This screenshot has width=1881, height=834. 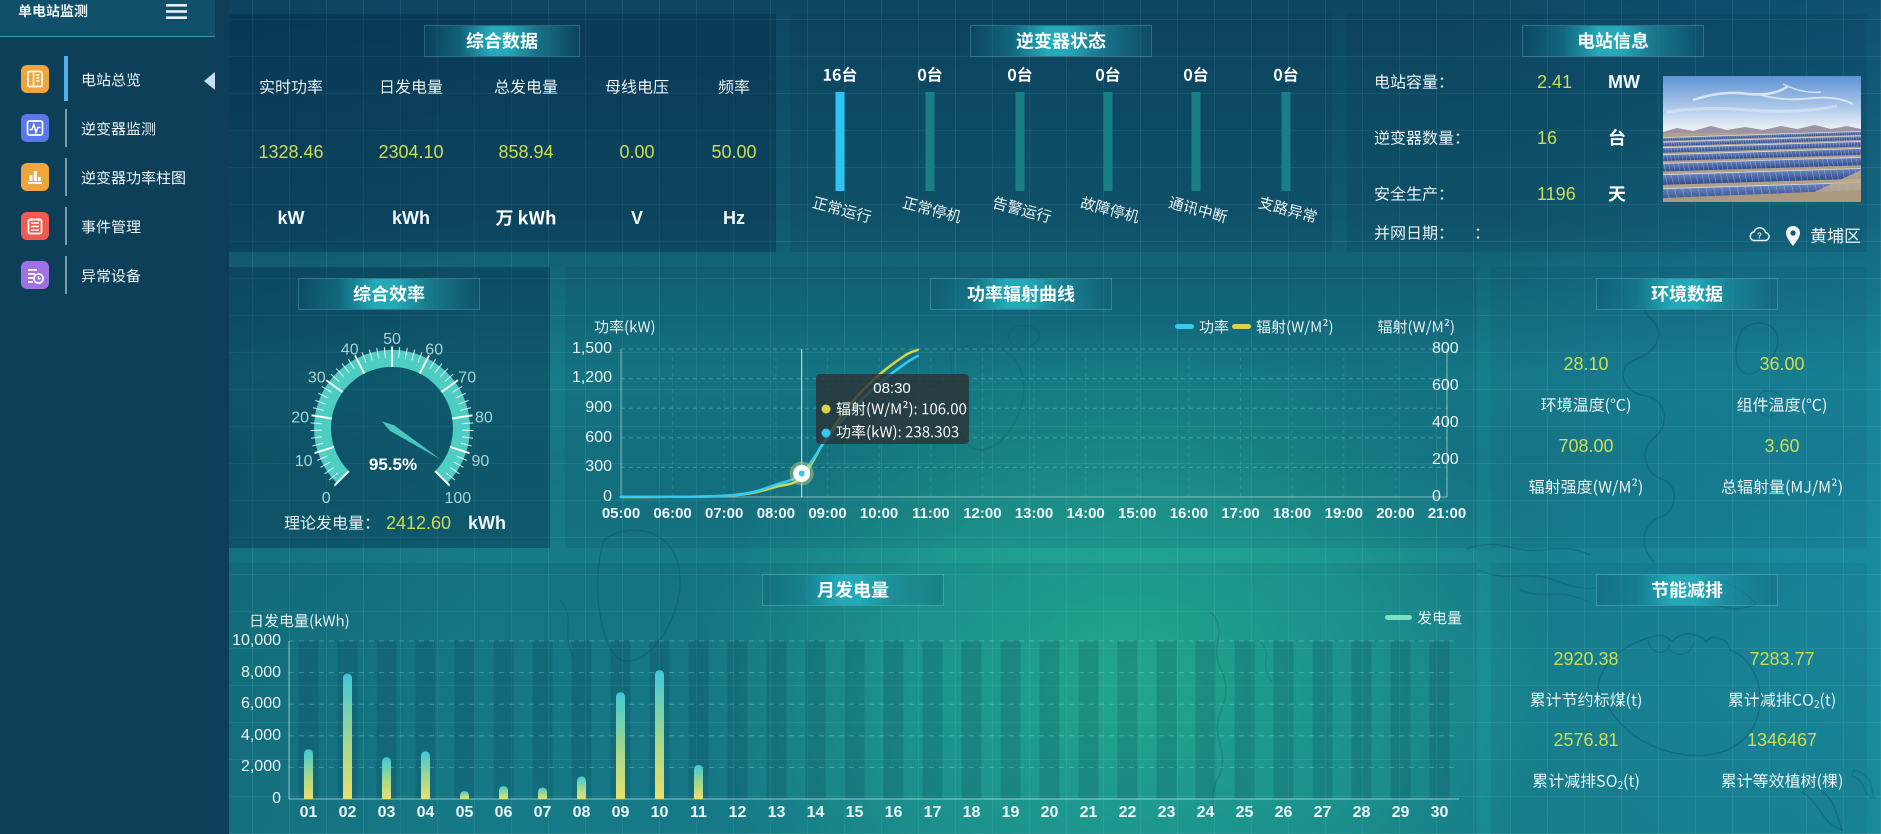 What do you see at coordinates (317, 378) in the screenshot?
I see `svg-text: 30` at bounding box center [317, 378].